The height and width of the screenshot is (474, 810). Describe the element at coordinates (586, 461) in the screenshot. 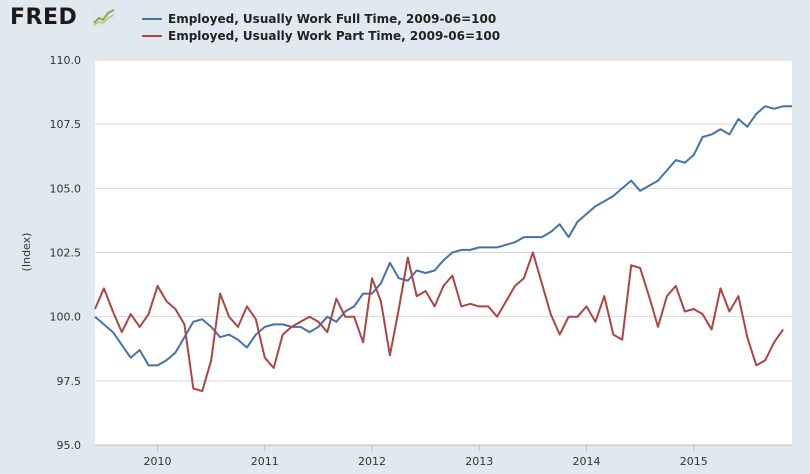

I see `x-tick-label: 2014` at that location.